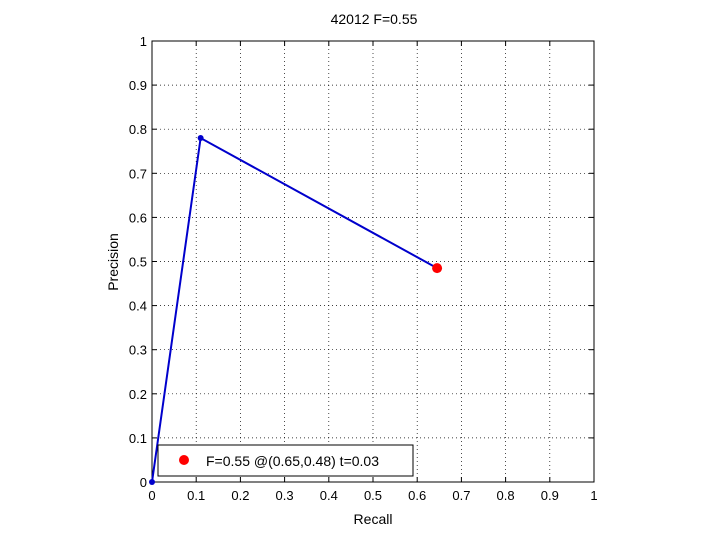 The width and height of the screenshot is (720, 540). What do you see at coordinates (593, 495) in the screenshot?
I see `x-tick-label: 1` at bounding box center [593, 495].